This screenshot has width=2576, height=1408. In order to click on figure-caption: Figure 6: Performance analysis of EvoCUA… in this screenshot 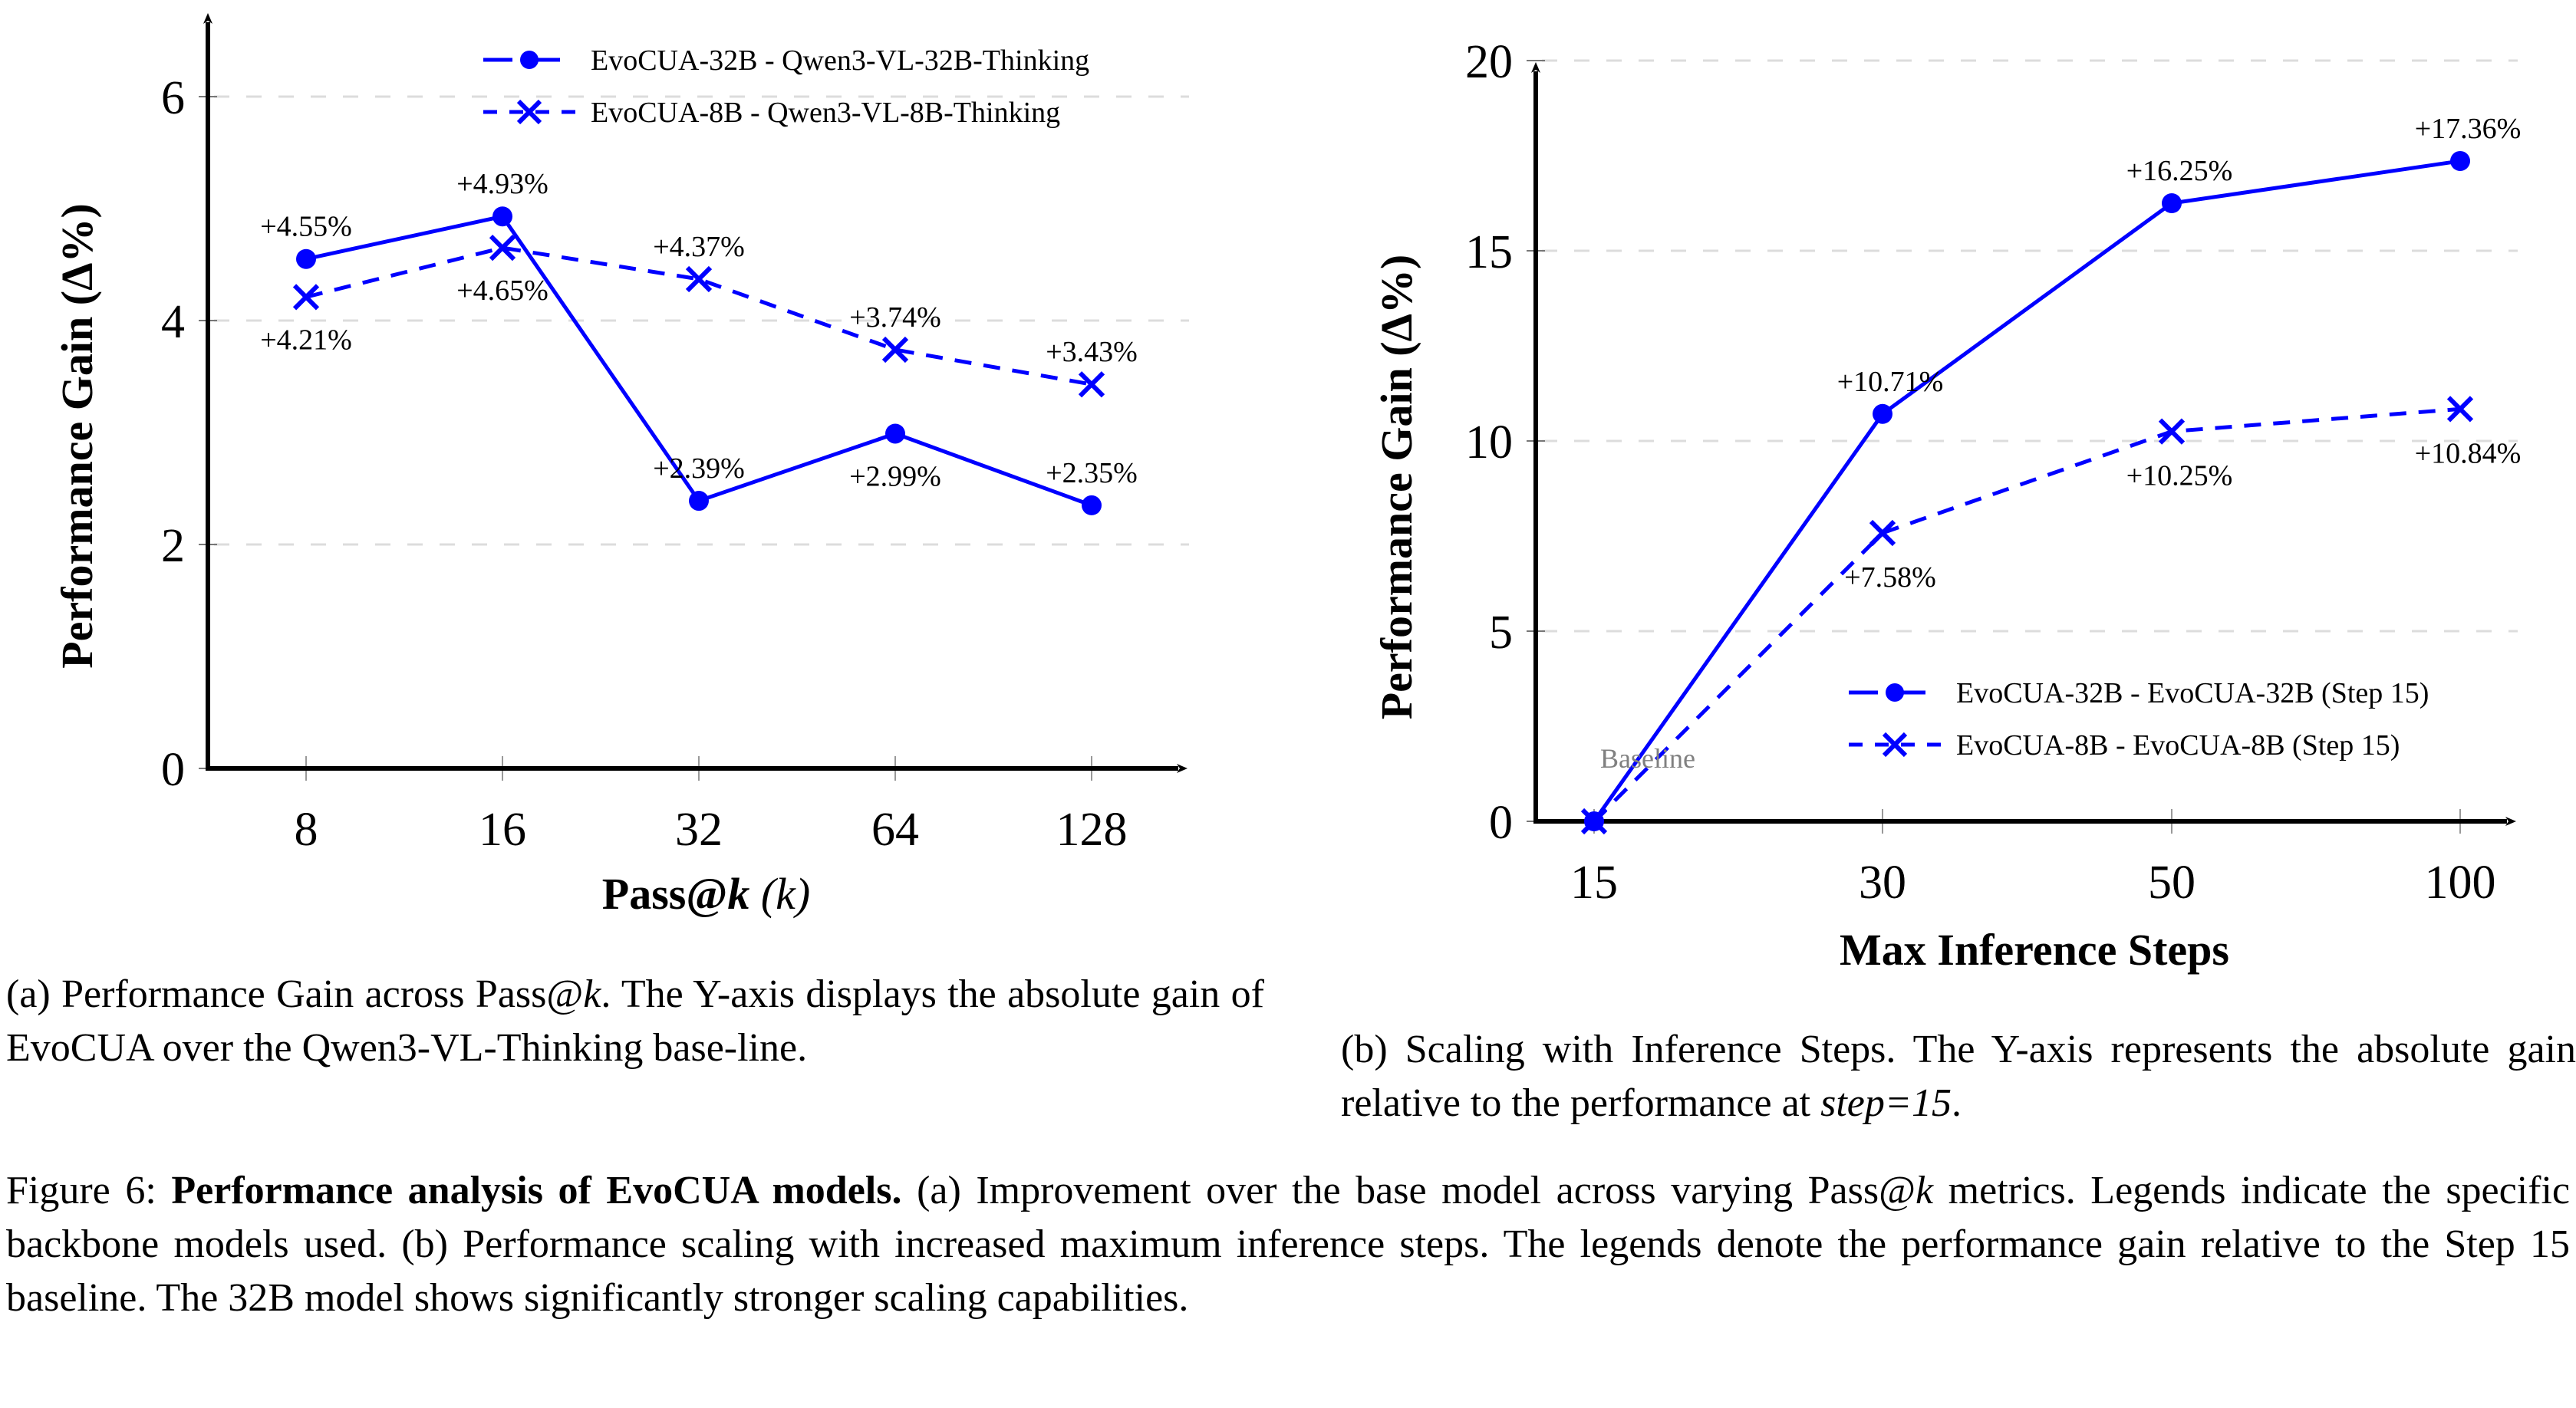, I will do `click(1288, 1244)`.